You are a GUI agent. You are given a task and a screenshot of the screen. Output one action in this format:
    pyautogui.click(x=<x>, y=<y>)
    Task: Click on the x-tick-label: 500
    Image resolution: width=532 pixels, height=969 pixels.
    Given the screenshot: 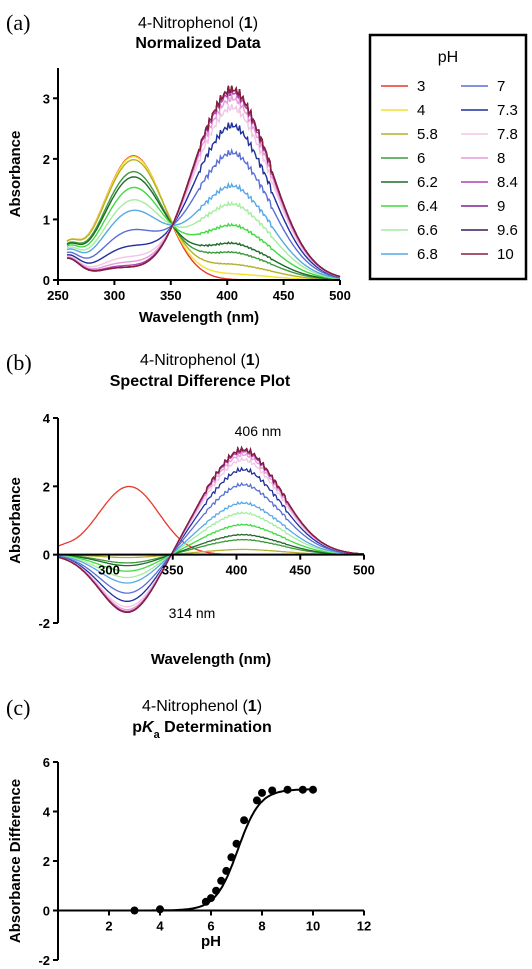 What is the action you would take?
    pyautogui.click(x=364, y=570)
    